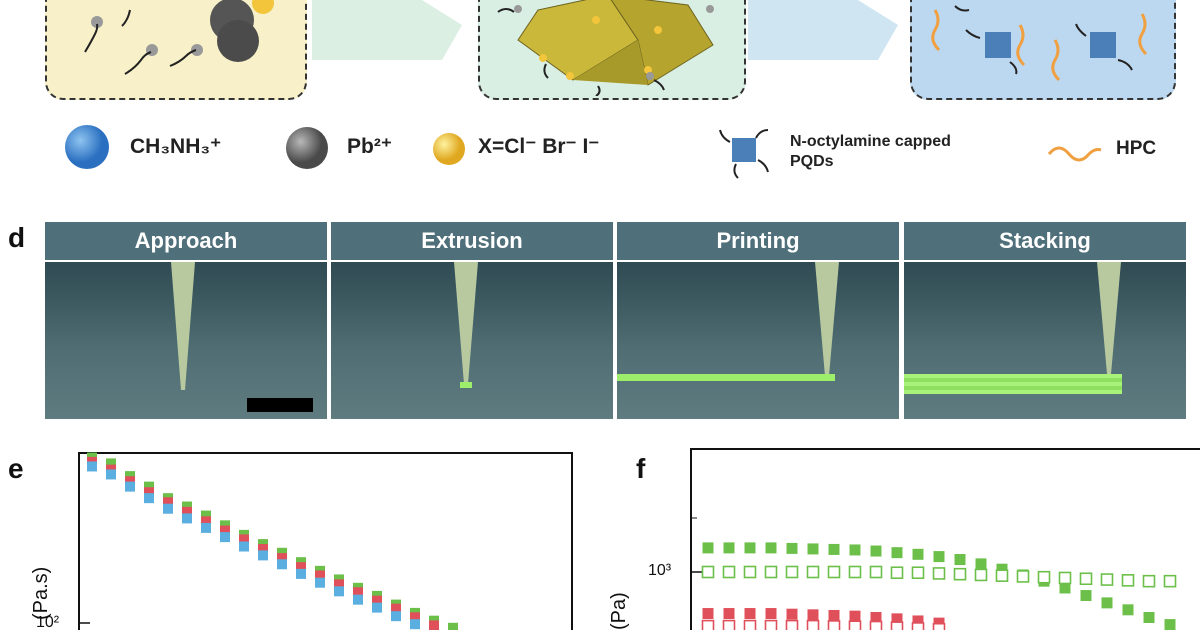  Describe the element at coordinates (758, 340) in the screenshot. I see `frame-image-printing` at that location.